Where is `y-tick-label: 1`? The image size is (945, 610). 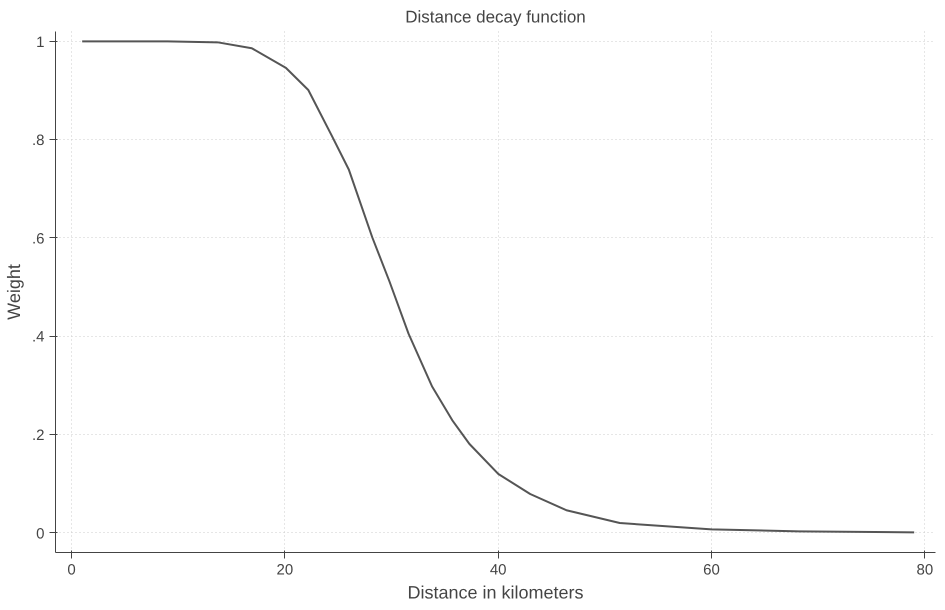
y-tick-label: 1 is located at coordinates (40, 42).